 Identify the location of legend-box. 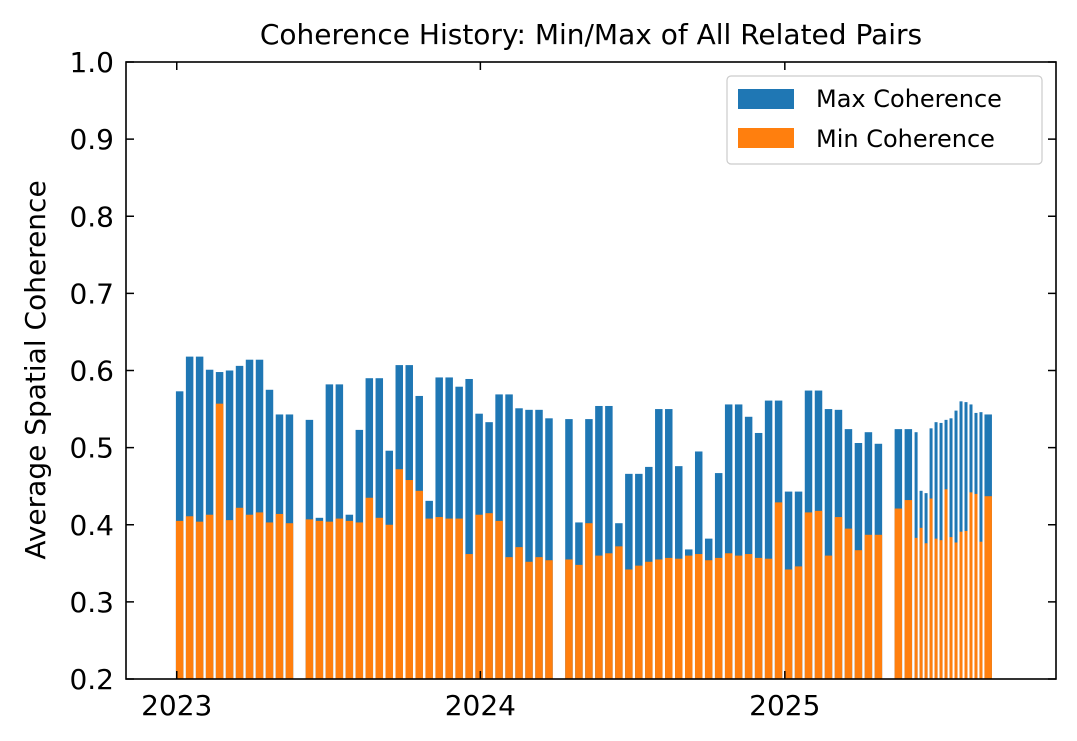
(884, 120).